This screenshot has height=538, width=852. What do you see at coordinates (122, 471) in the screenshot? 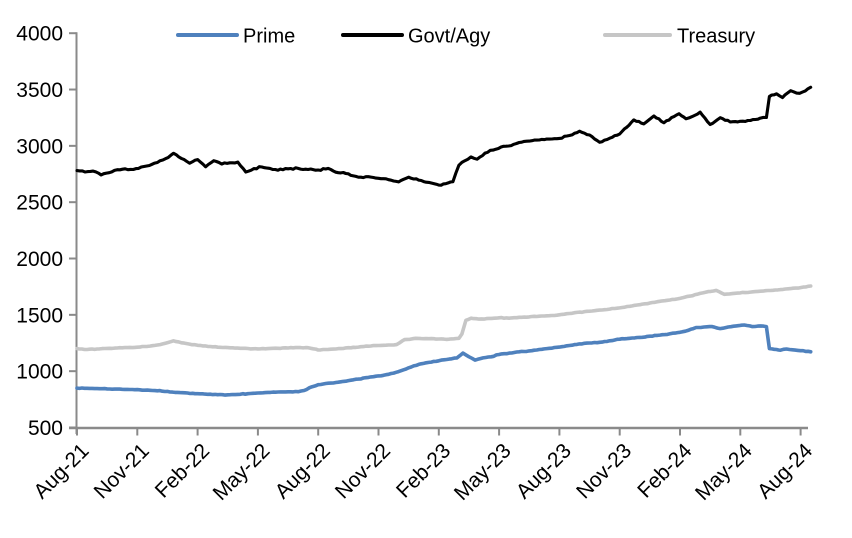
I see `x-axis-tick-label: Nov-21` at bounding box center [122, 471].